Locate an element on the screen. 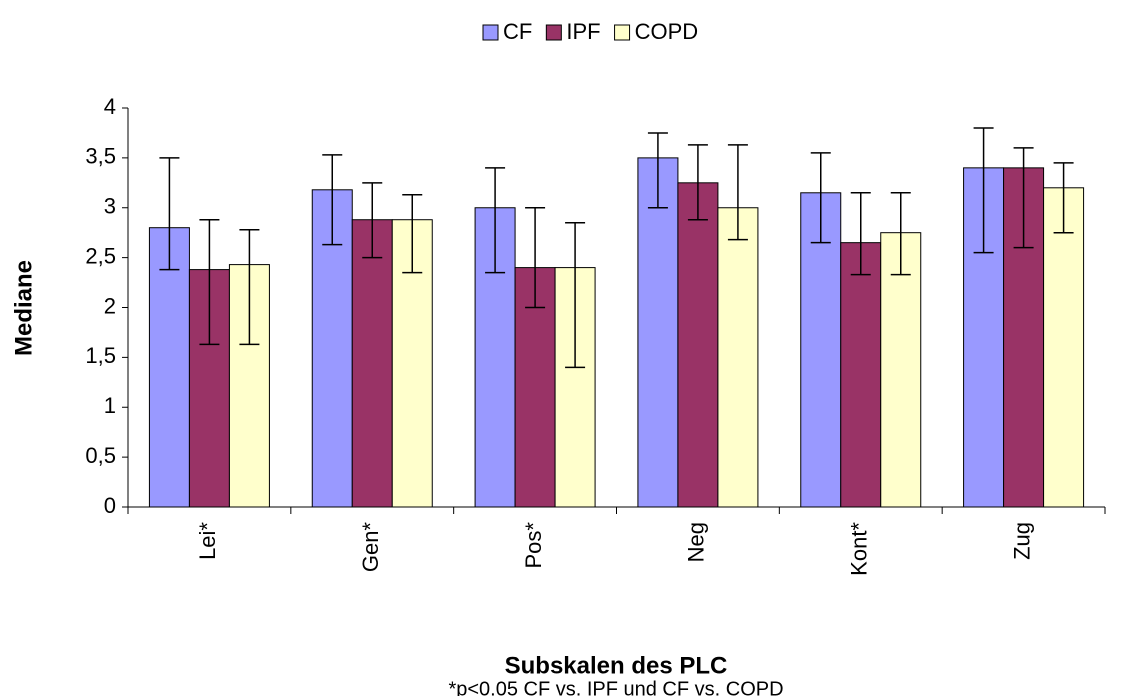  y-tick-label: 1,5 is located at coordinates (100, 355).